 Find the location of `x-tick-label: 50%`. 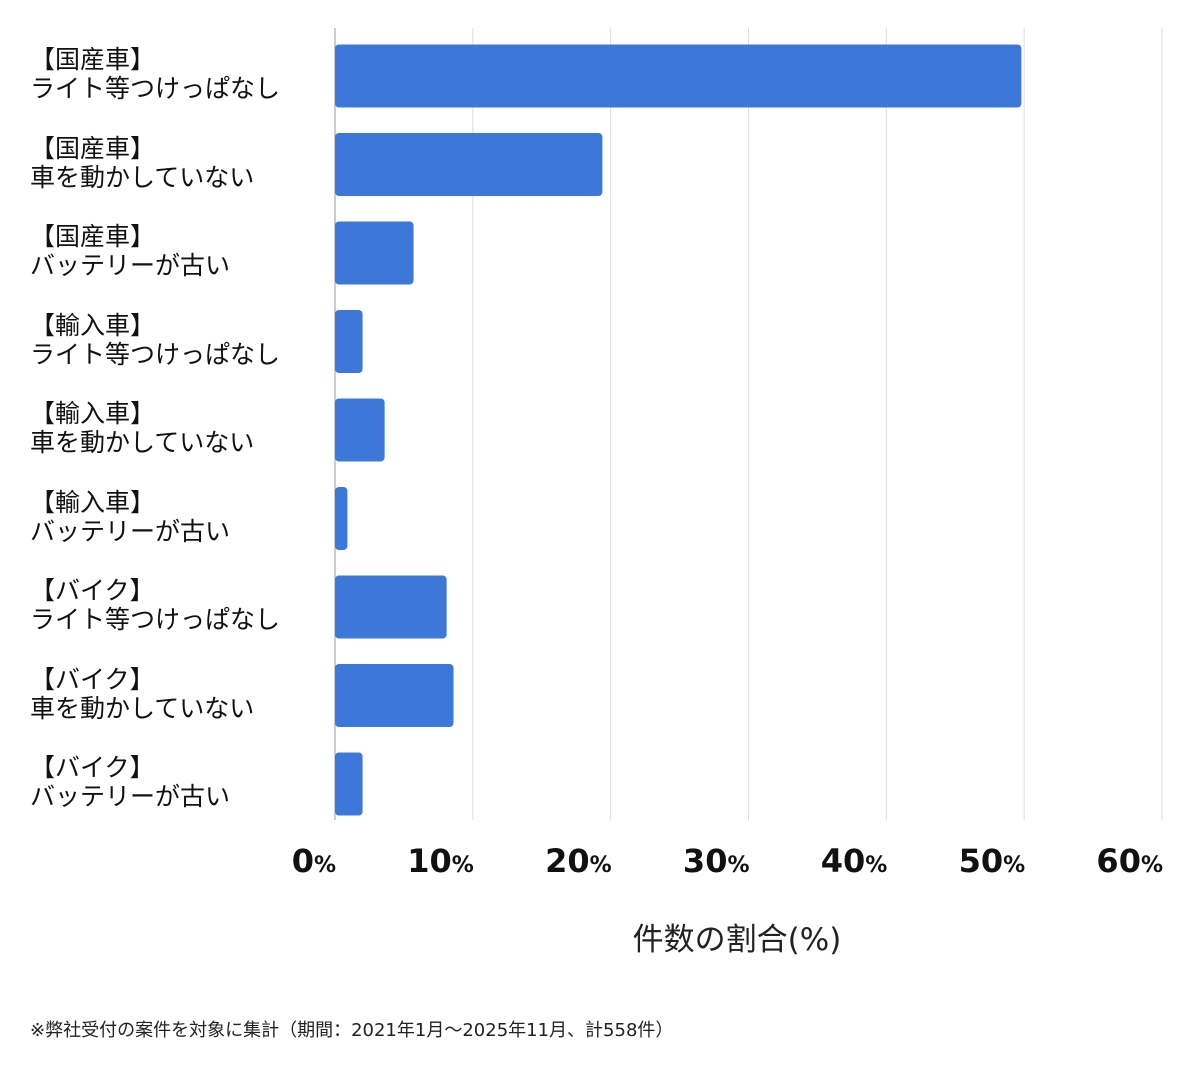

x-tick-label: 50% is located at coordinates (992, 861).